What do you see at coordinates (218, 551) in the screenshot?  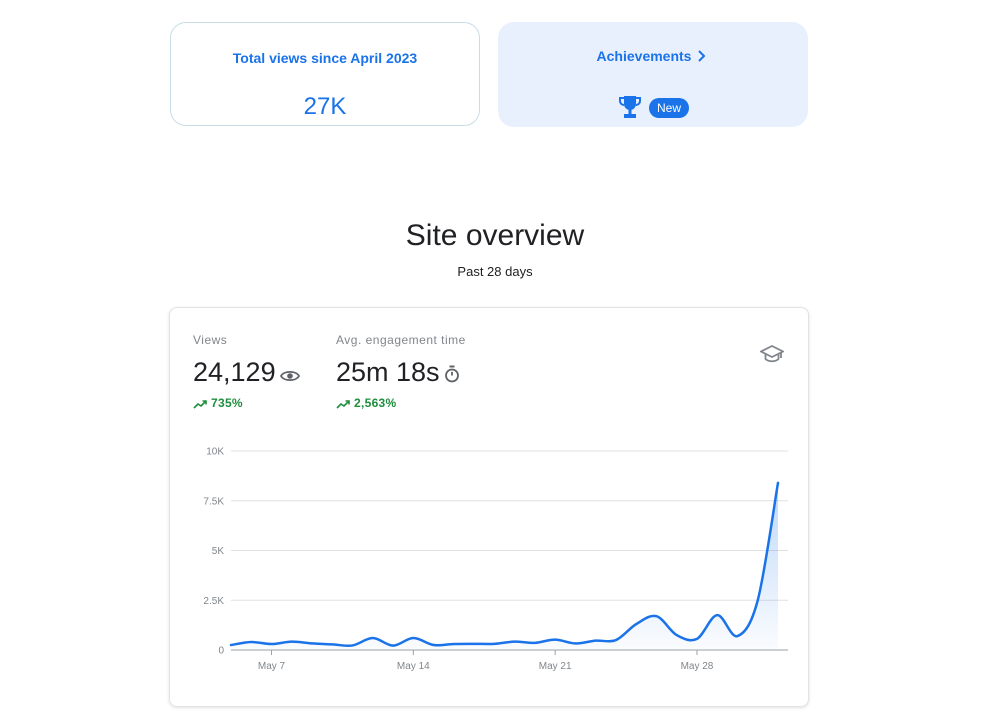 I see `y-tick-label: 5K` at bounding box center [218, 551].